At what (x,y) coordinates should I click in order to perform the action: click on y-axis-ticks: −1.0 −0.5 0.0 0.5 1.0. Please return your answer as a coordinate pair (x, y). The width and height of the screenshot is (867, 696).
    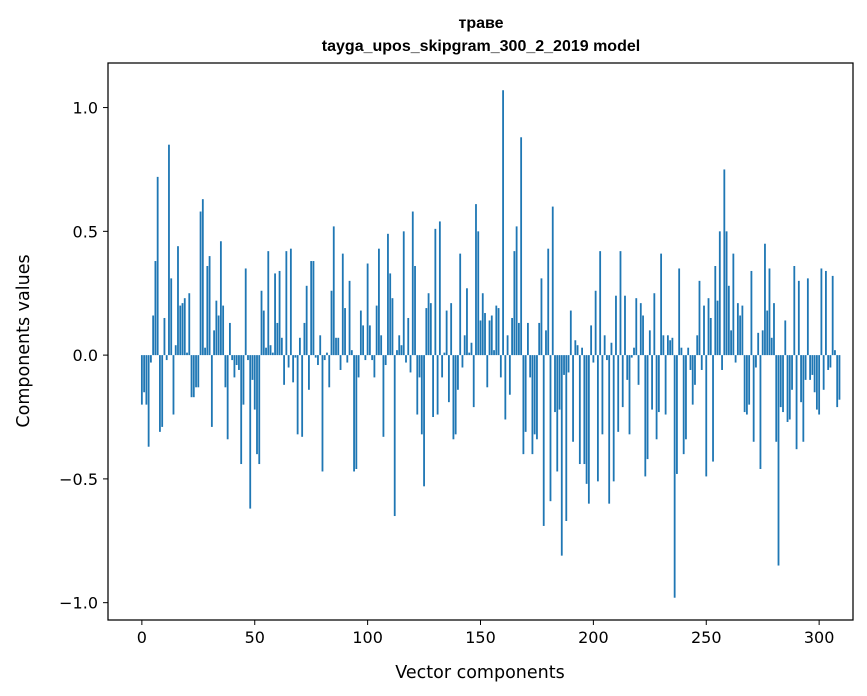
    Looking at the image, I should click on (83, 356).